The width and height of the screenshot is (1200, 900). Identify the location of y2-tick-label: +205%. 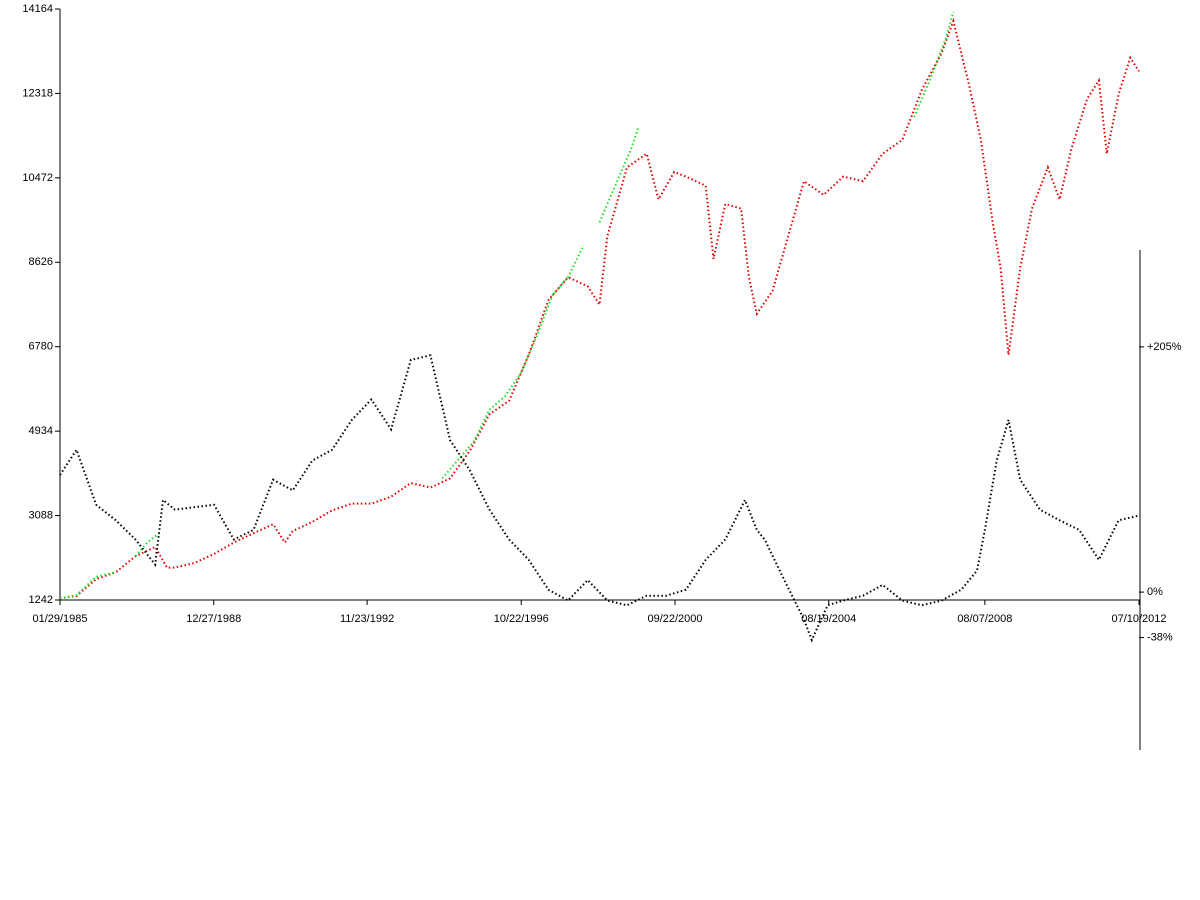
(1164, 347).